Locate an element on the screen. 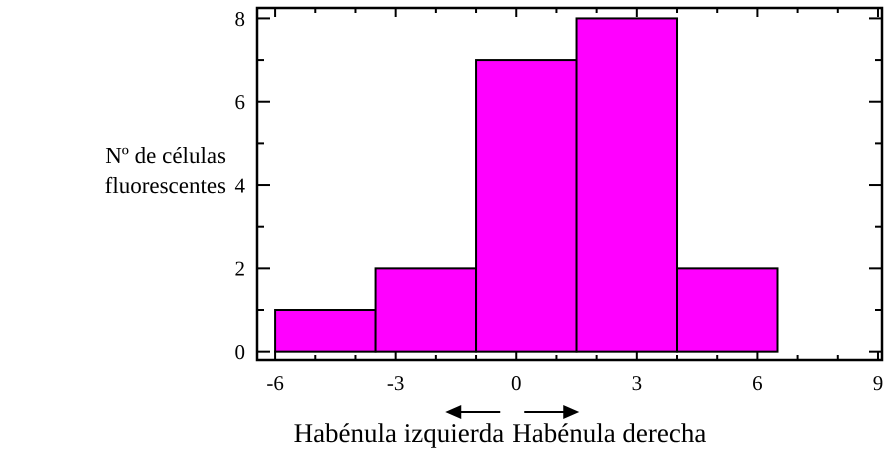  x-tick-label: 6 is located at coordinates (757, 383).